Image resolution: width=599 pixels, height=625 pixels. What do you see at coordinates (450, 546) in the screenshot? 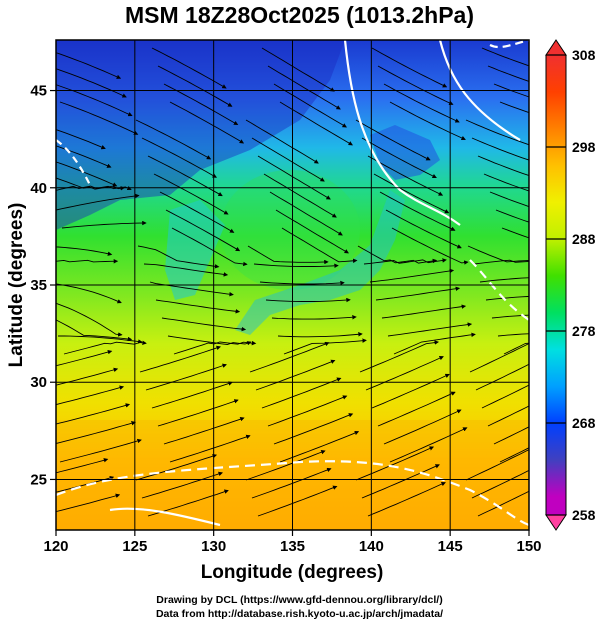
I see `x-tick-label: 145` at bounding box center [450, 546].